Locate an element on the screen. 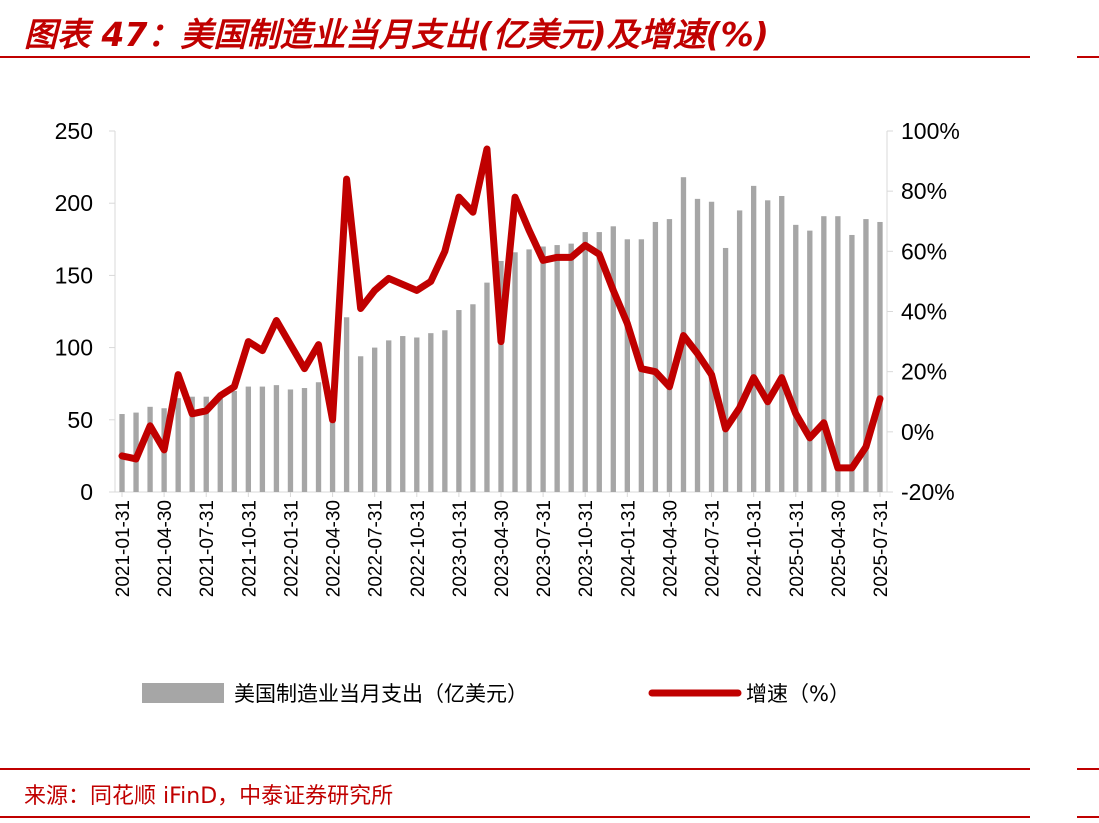 This screenshot has width=1099, height=823. x-tick-label: 2024-04-30 is located at coordinates (670, 548).